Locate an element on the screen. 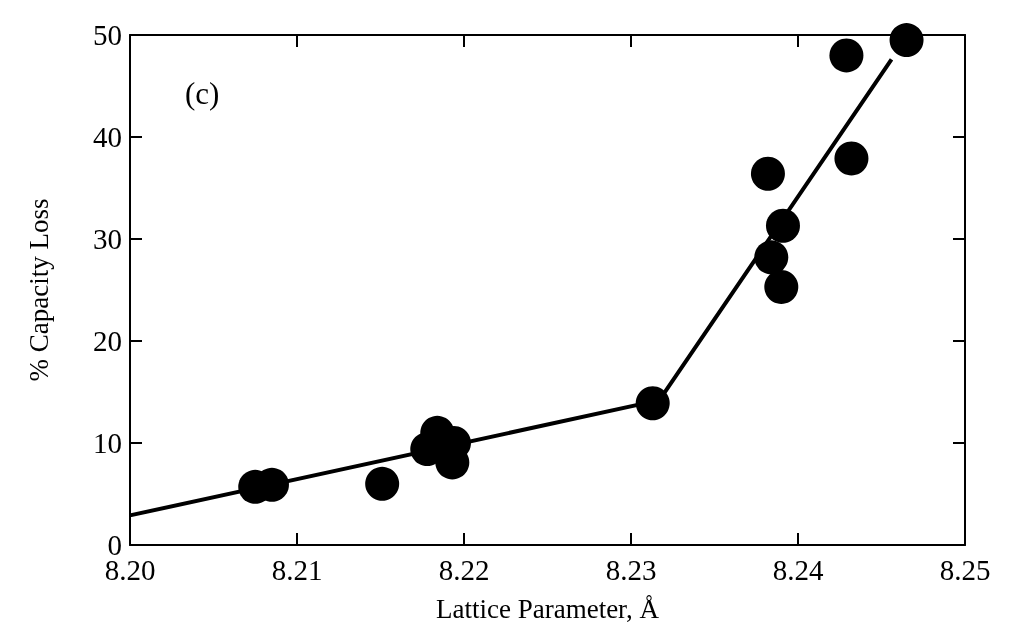 The image size is (1036, 627). y-tick-label: 40 is located at coordinates (107, 137).